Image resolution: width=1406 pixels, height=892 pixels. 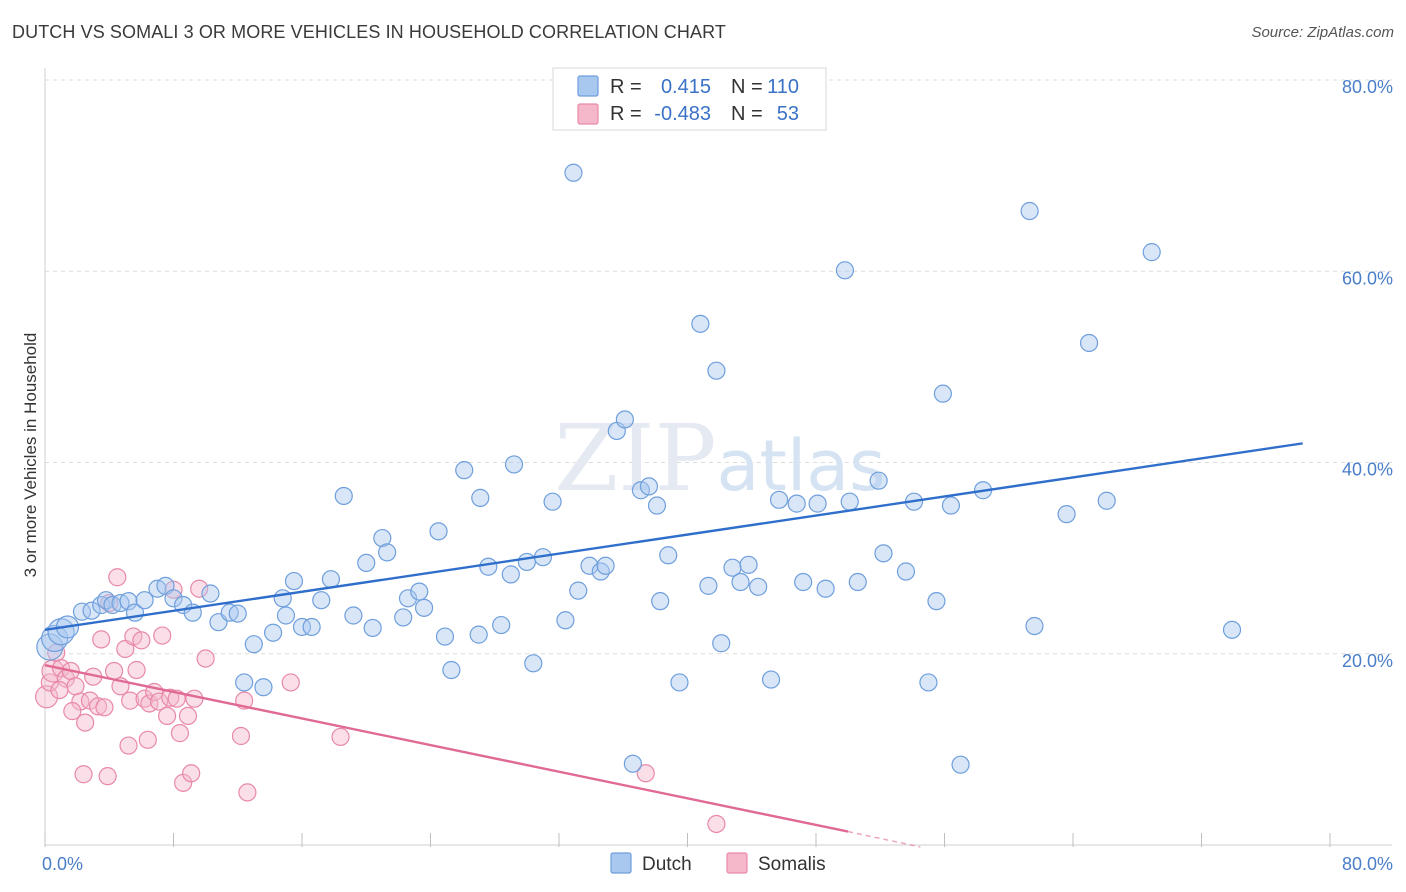 I want to click on dutch-r-label: R =, so click(x=626, y=87).